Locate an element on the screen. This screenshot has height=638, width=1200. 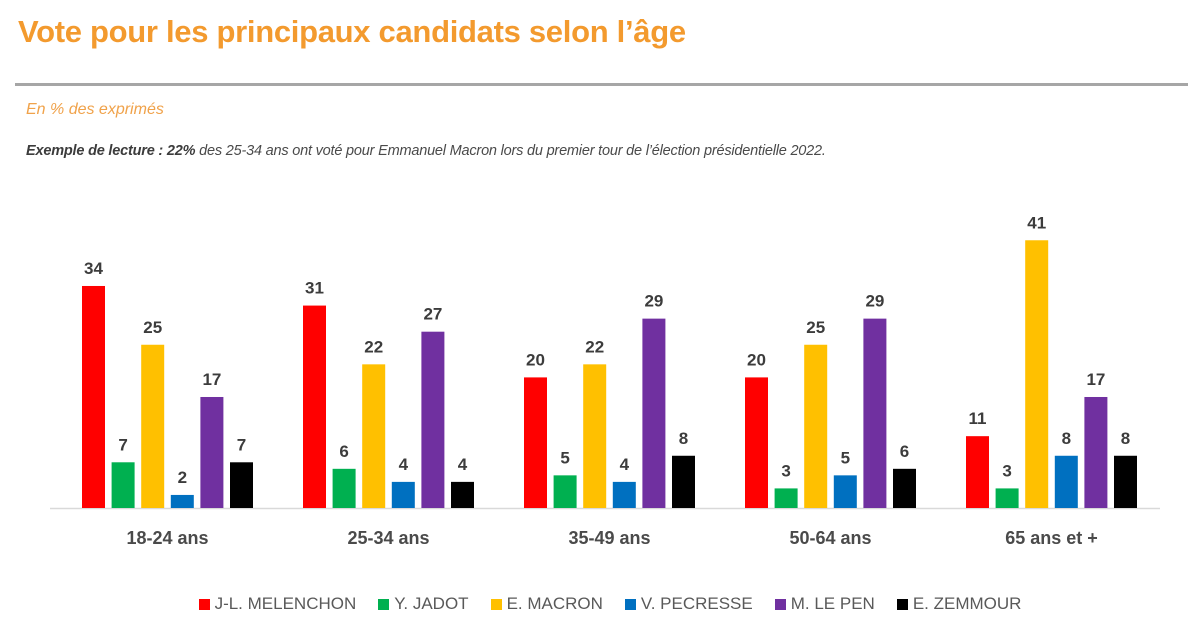
bar-y-jadot-18-24-ans is located at coordinates (123, 485).